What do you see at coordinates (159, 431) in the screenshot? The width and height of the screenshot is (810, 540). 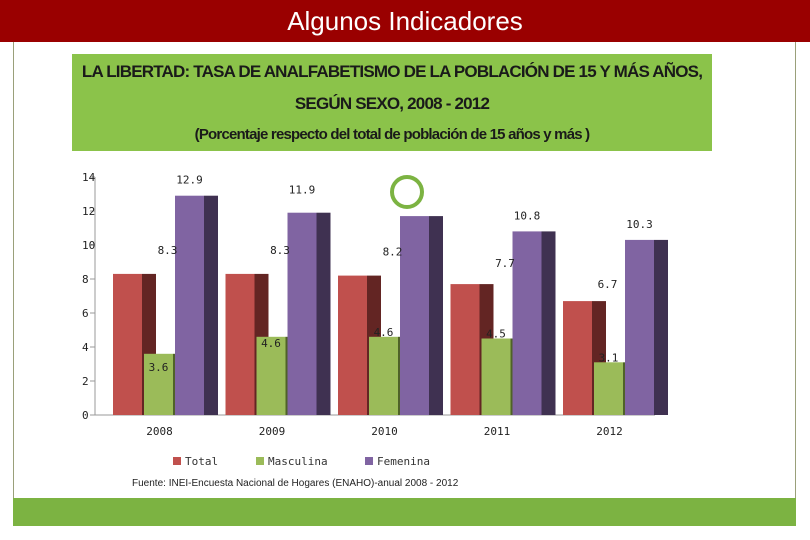 I see `x-tick-label-2008: 2008` at bounding box center [159, 431].